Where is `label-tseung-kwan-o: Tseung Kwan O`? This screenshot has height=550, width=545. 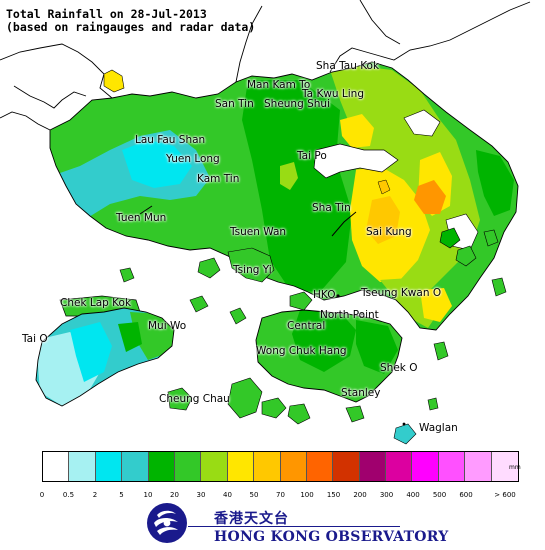 label-tseung-kwan-o: Tseung Kwan O is located at coordinates (401, 293).